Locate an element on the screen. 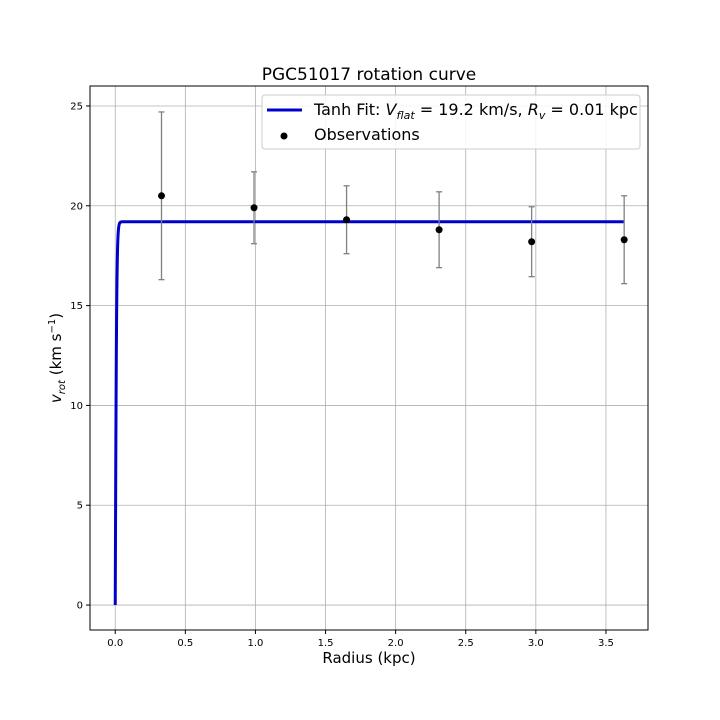  legend-box is located at coordinates (451, 122).